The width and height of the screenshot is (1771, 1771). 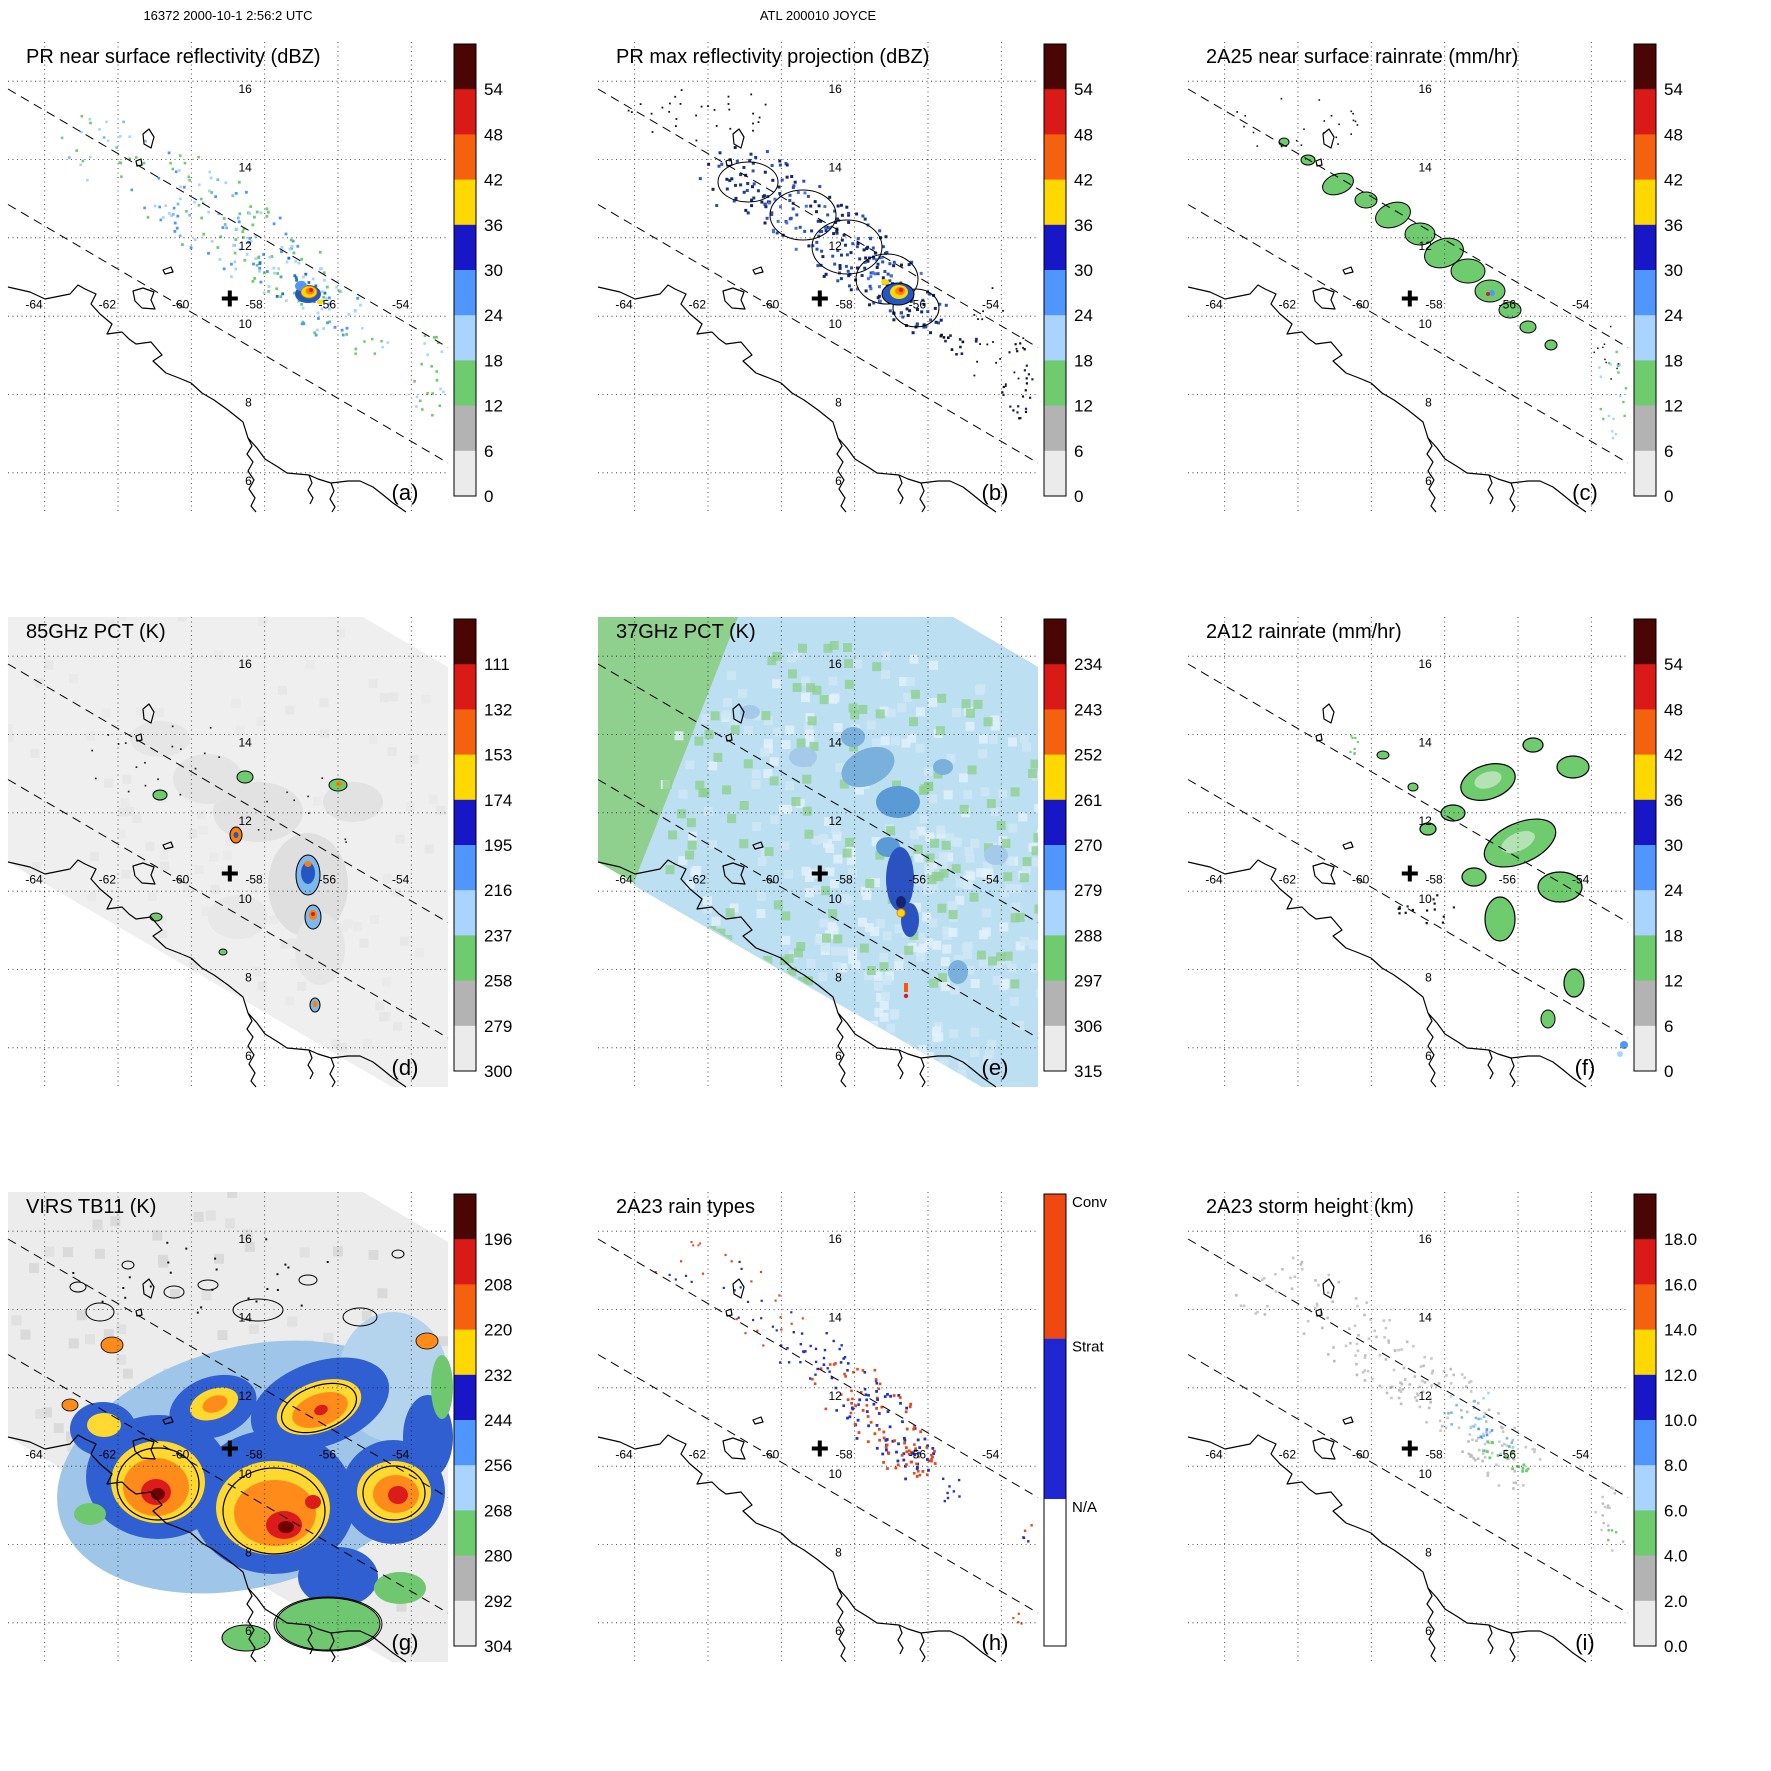 I want to click on map-canvas: -64 -62 -60 -58 -56 -54 6 8 10 12 14 16 (f), so click(x=1408, y=852).